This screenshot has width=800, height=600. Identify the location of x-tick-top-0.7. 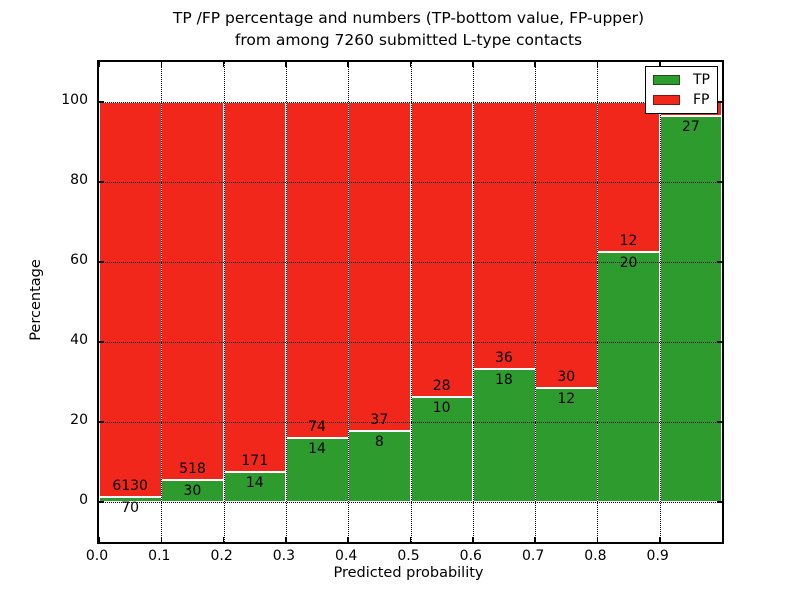
(535, 64).